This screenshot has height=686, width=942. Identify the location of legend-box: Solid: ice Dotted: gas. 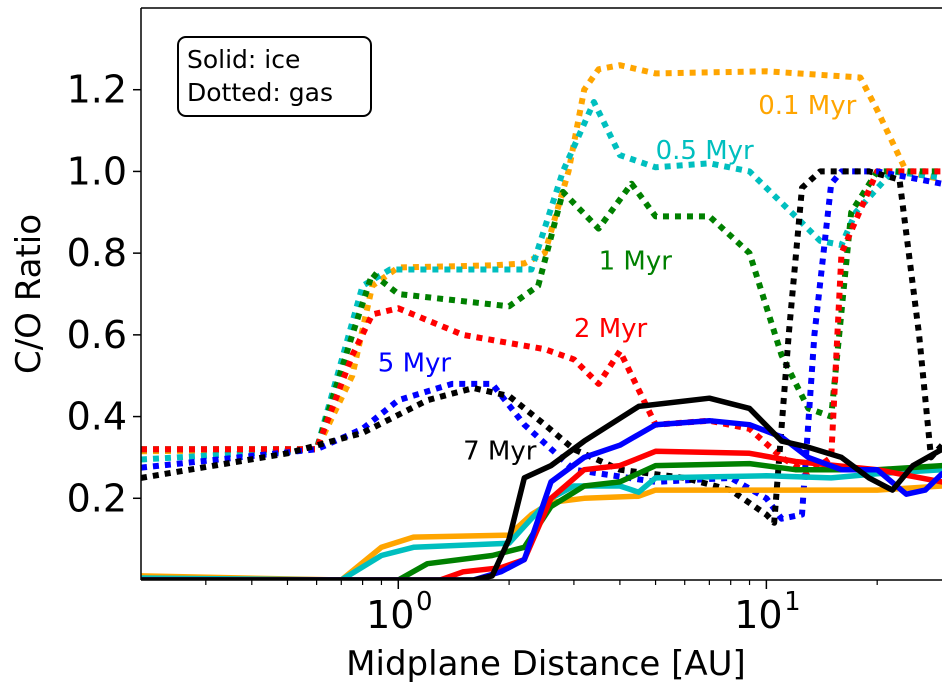
(274, 76).